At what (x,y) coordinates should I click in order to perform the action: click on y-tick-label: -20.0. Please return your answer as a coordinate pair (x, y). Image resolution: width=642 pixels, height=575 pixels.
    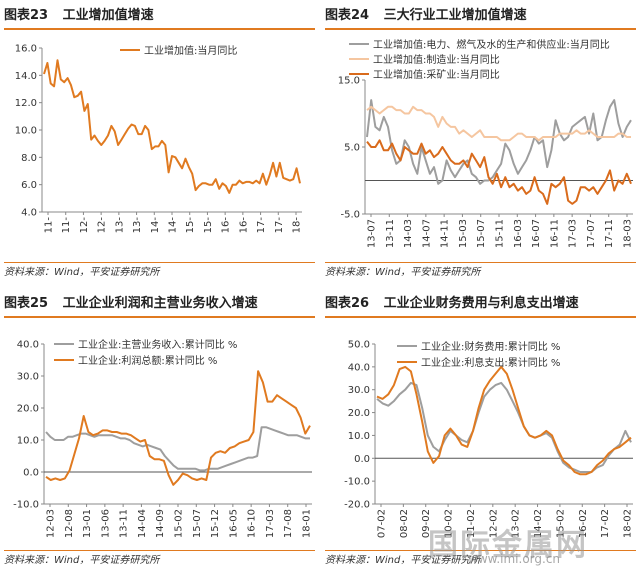
    Looking at the image, I should click on (357, 505).